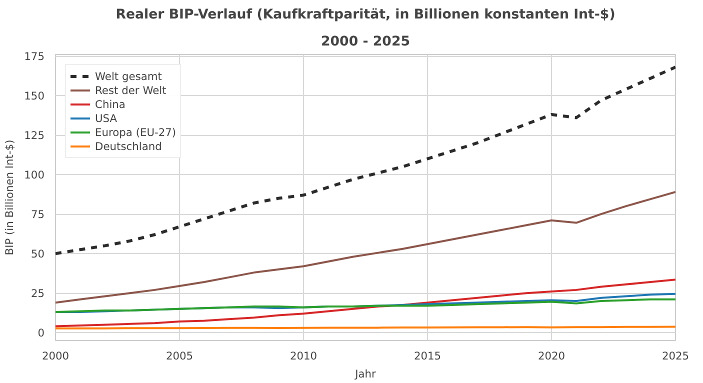  What do you see at coordinates (56, 356) in the screenshot?
I see `x-tick-label: 2000` at bounding box center [56, 356].